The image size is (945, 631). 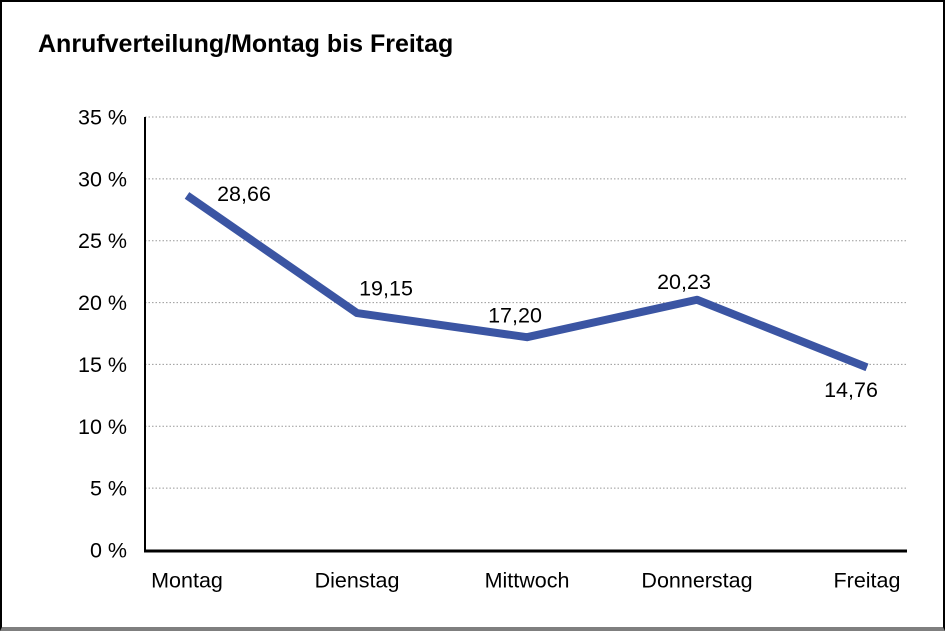 What do you see at coordinates (851, 390) in the screenshot?
I see `data-point-label: 14,76` at bounding box center [851, 390].